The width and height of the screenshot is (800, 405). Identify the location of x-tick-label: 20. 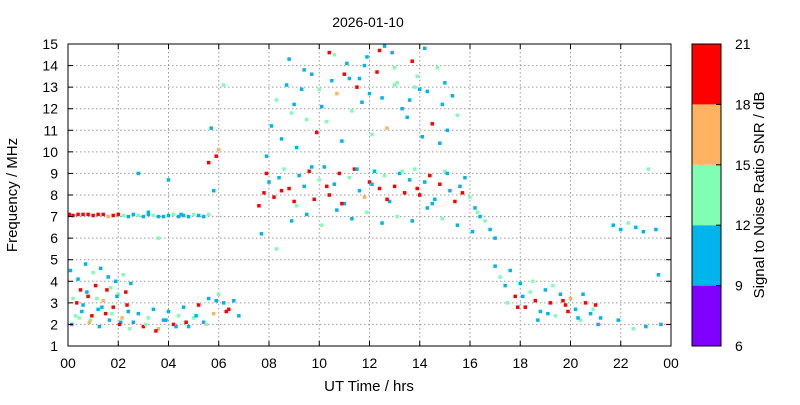
(571, 363).